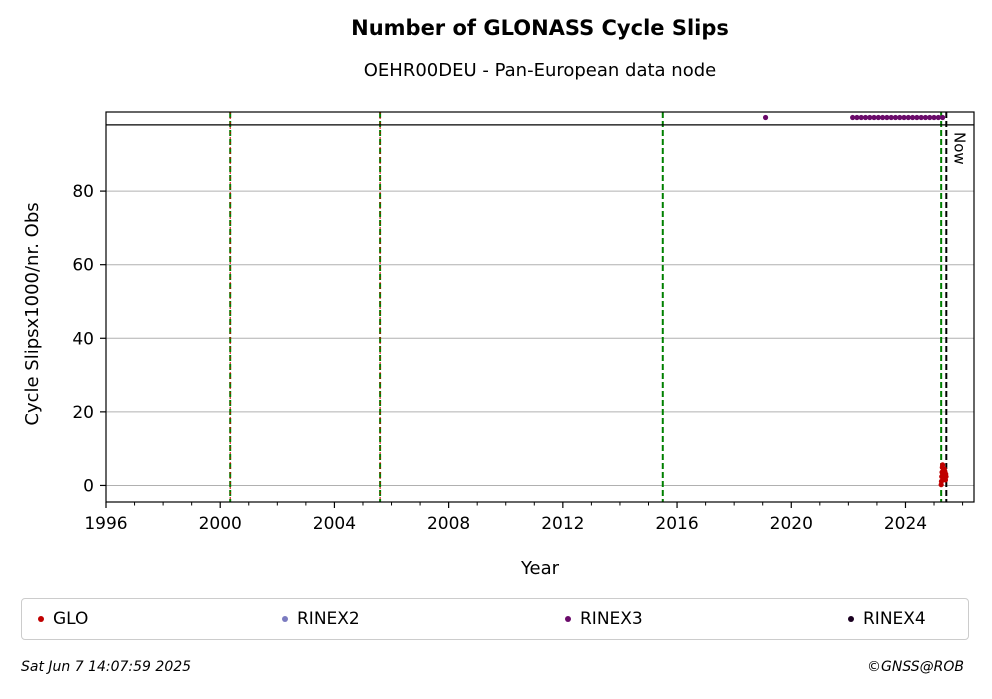 The width and height of the screenshot is (992, 699). What do you see at coordinates (894, 619) in the screenshot?
I see `legend-label-rinex4: RINEX4` at bounding box center [894, 619].